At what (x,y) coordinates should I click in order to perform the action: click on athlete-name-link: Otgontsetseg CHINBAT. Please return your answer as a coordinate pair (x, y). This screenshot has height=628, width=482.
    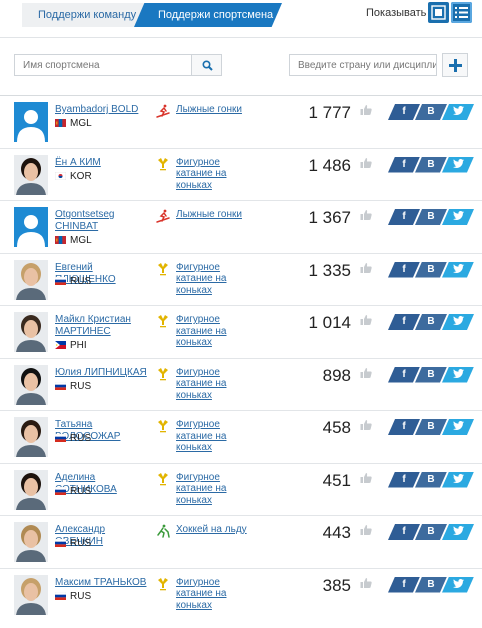
    Looking at the image, I should click on (85, 220).